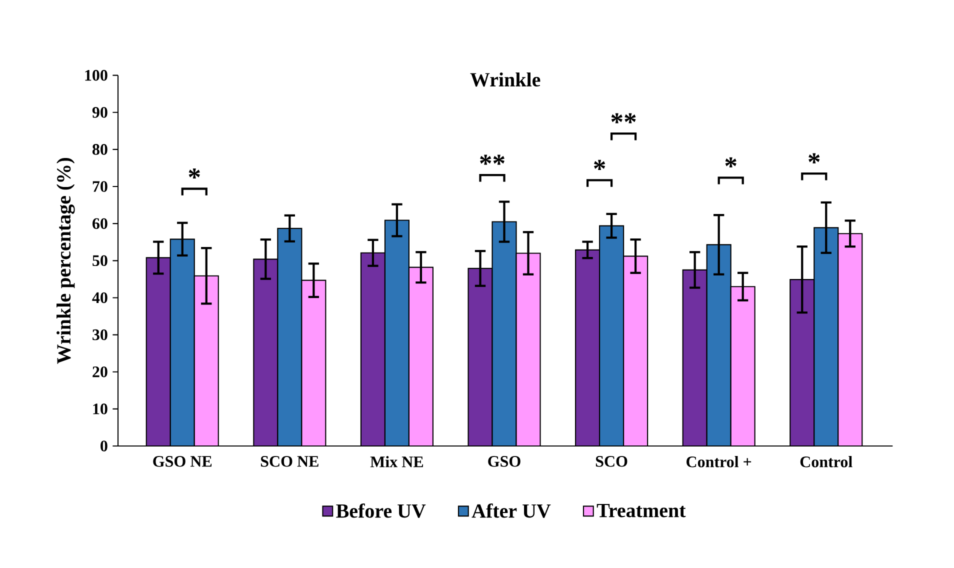  What do you see at coordinates (100, 372) in the screenshot?
I see `y-tick-label: 20` at bounding box center [100, 372].